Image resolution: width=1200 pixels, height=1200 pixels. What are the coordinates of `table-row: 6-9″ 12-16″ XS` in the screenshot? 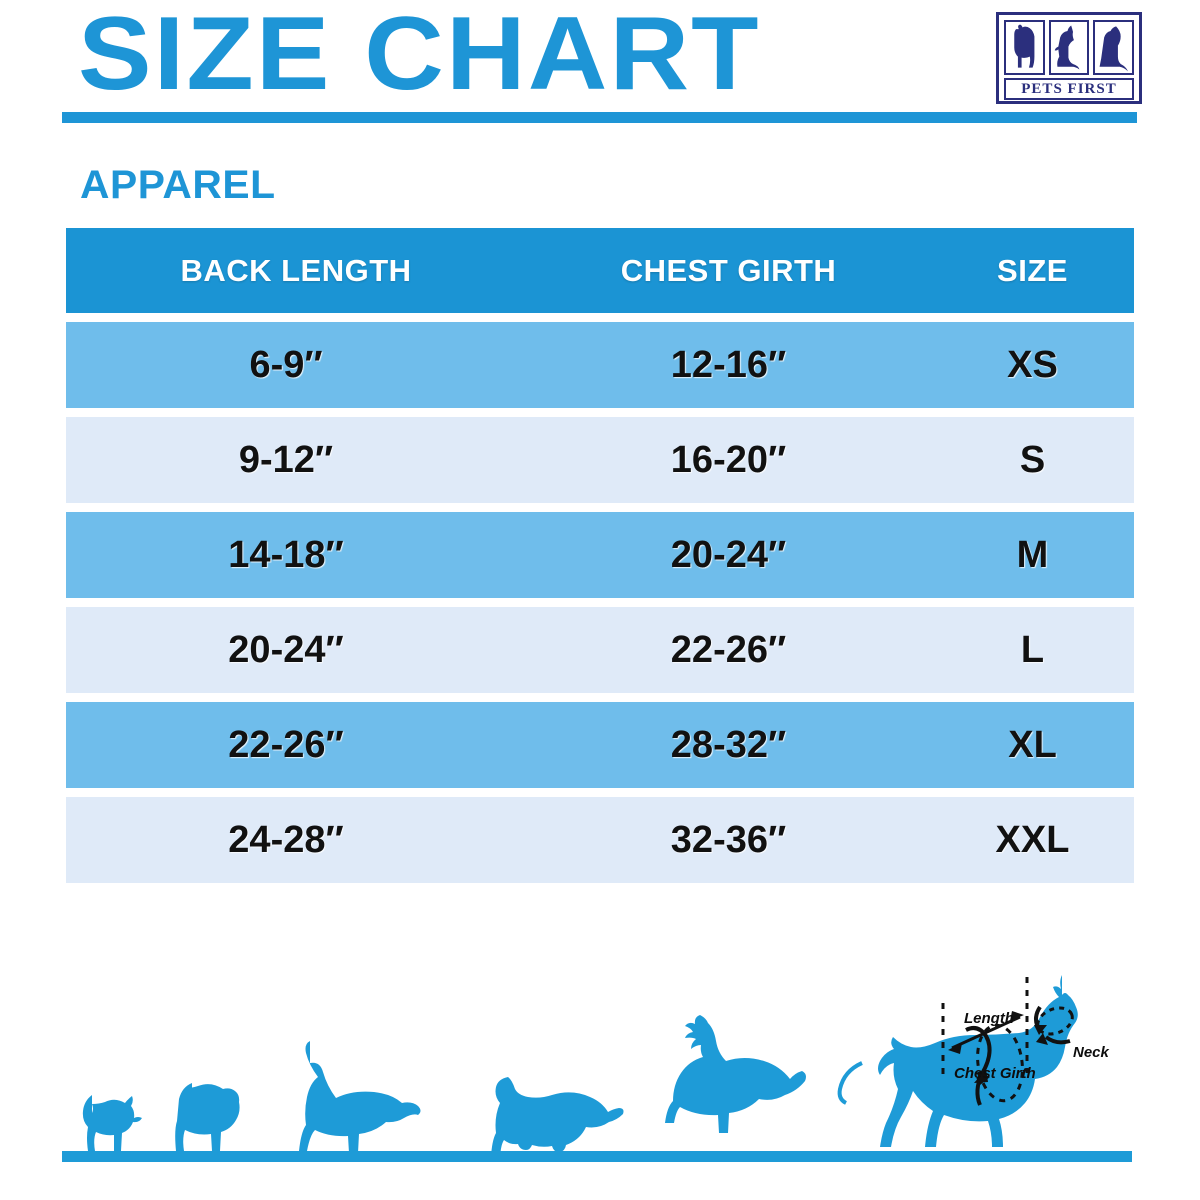 It's located at (600, 365).